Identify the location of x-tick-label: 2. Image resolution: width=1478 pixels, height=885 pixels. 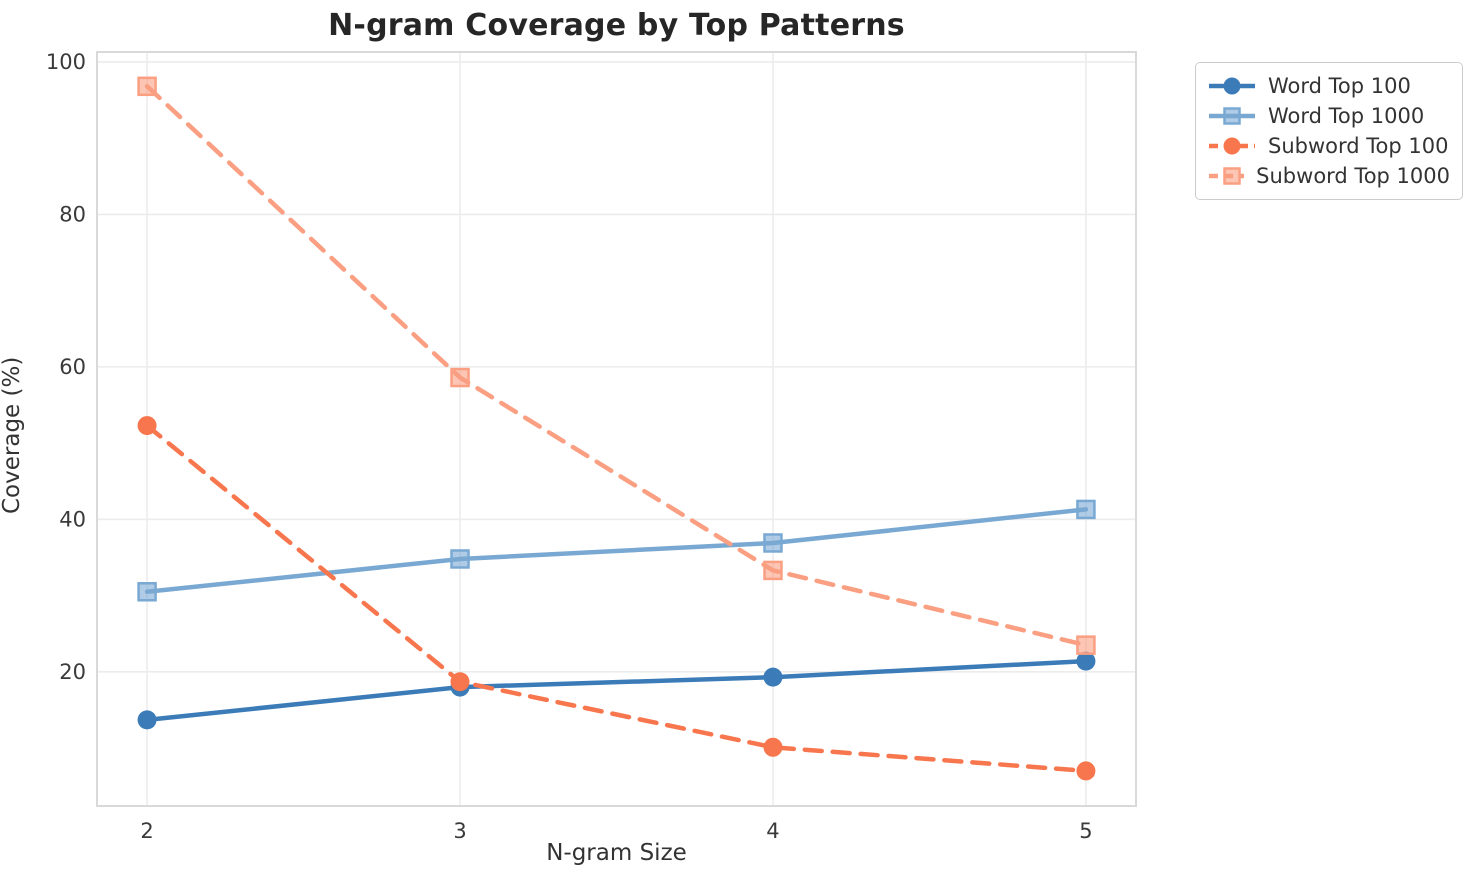
(146, 831).